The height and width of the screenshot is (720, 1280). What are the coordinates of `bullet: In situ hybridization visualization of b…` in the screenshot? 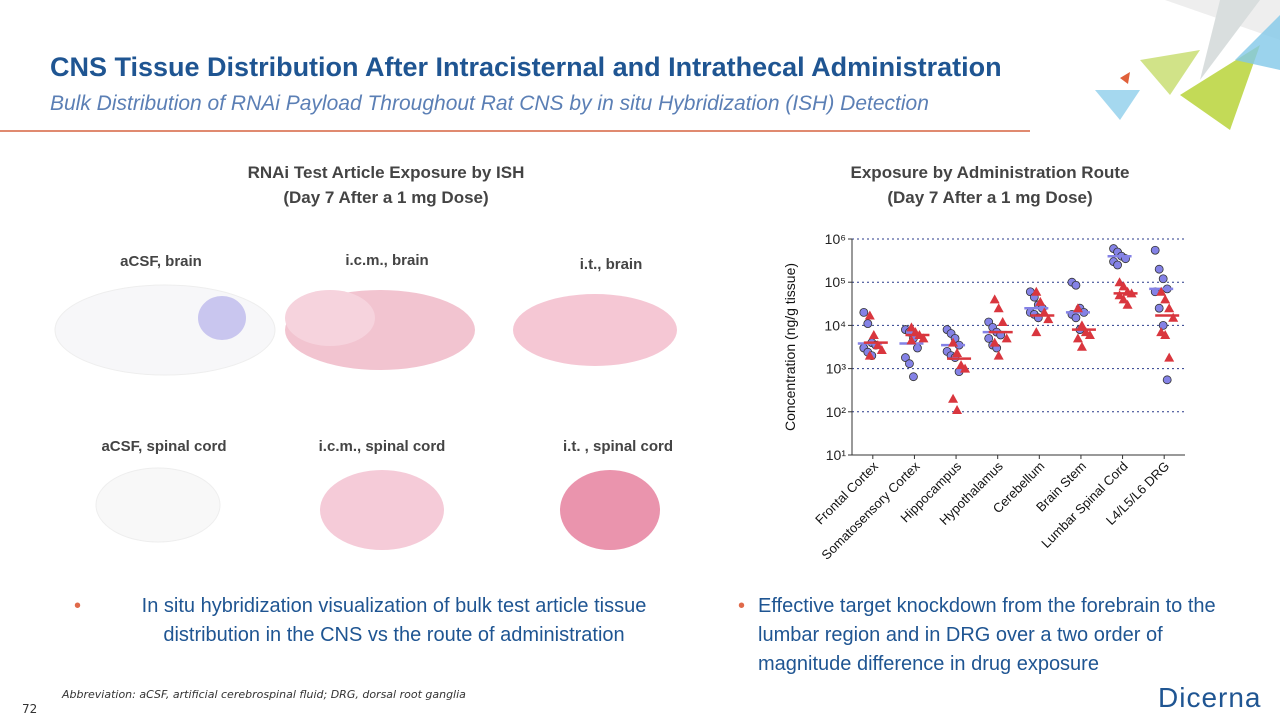 It's located at (384, 621).